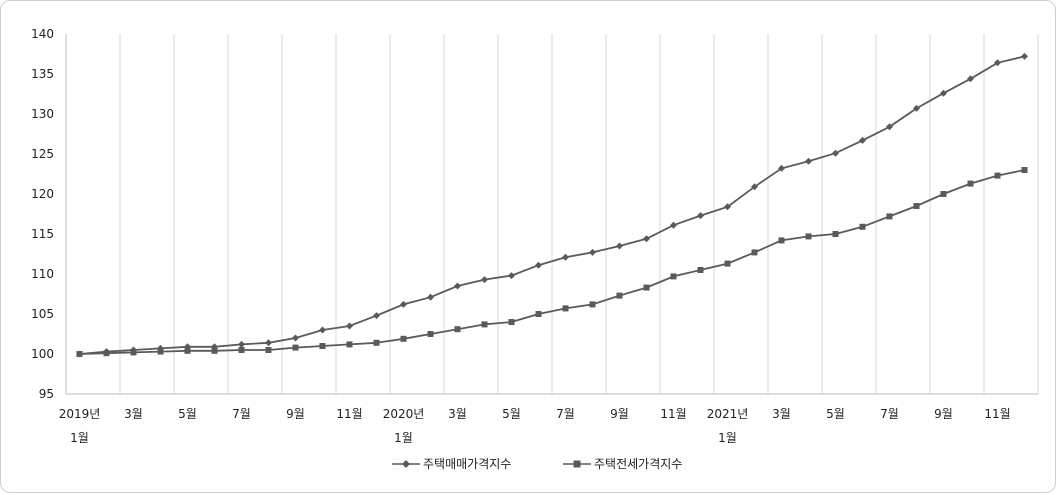  What do you see at coordinates (42, 234) in the screenshot?
I see `y-tick-label: 115` at bounding box center [42, 234].